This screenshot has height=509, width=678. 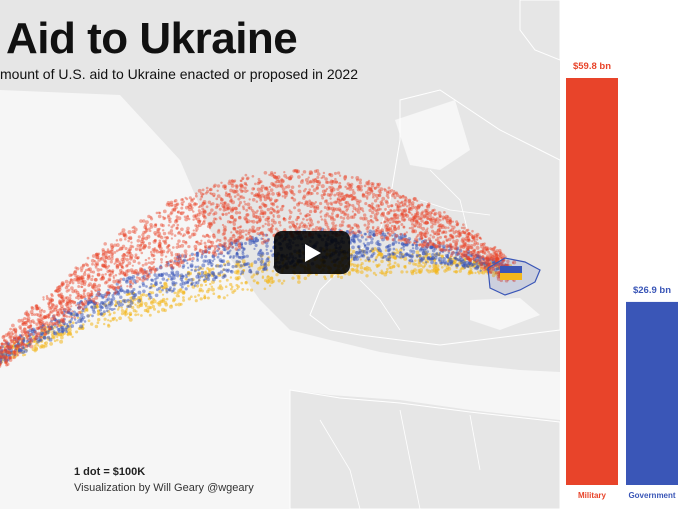 I want to click on mediterranean, so click(x=425, y=375).